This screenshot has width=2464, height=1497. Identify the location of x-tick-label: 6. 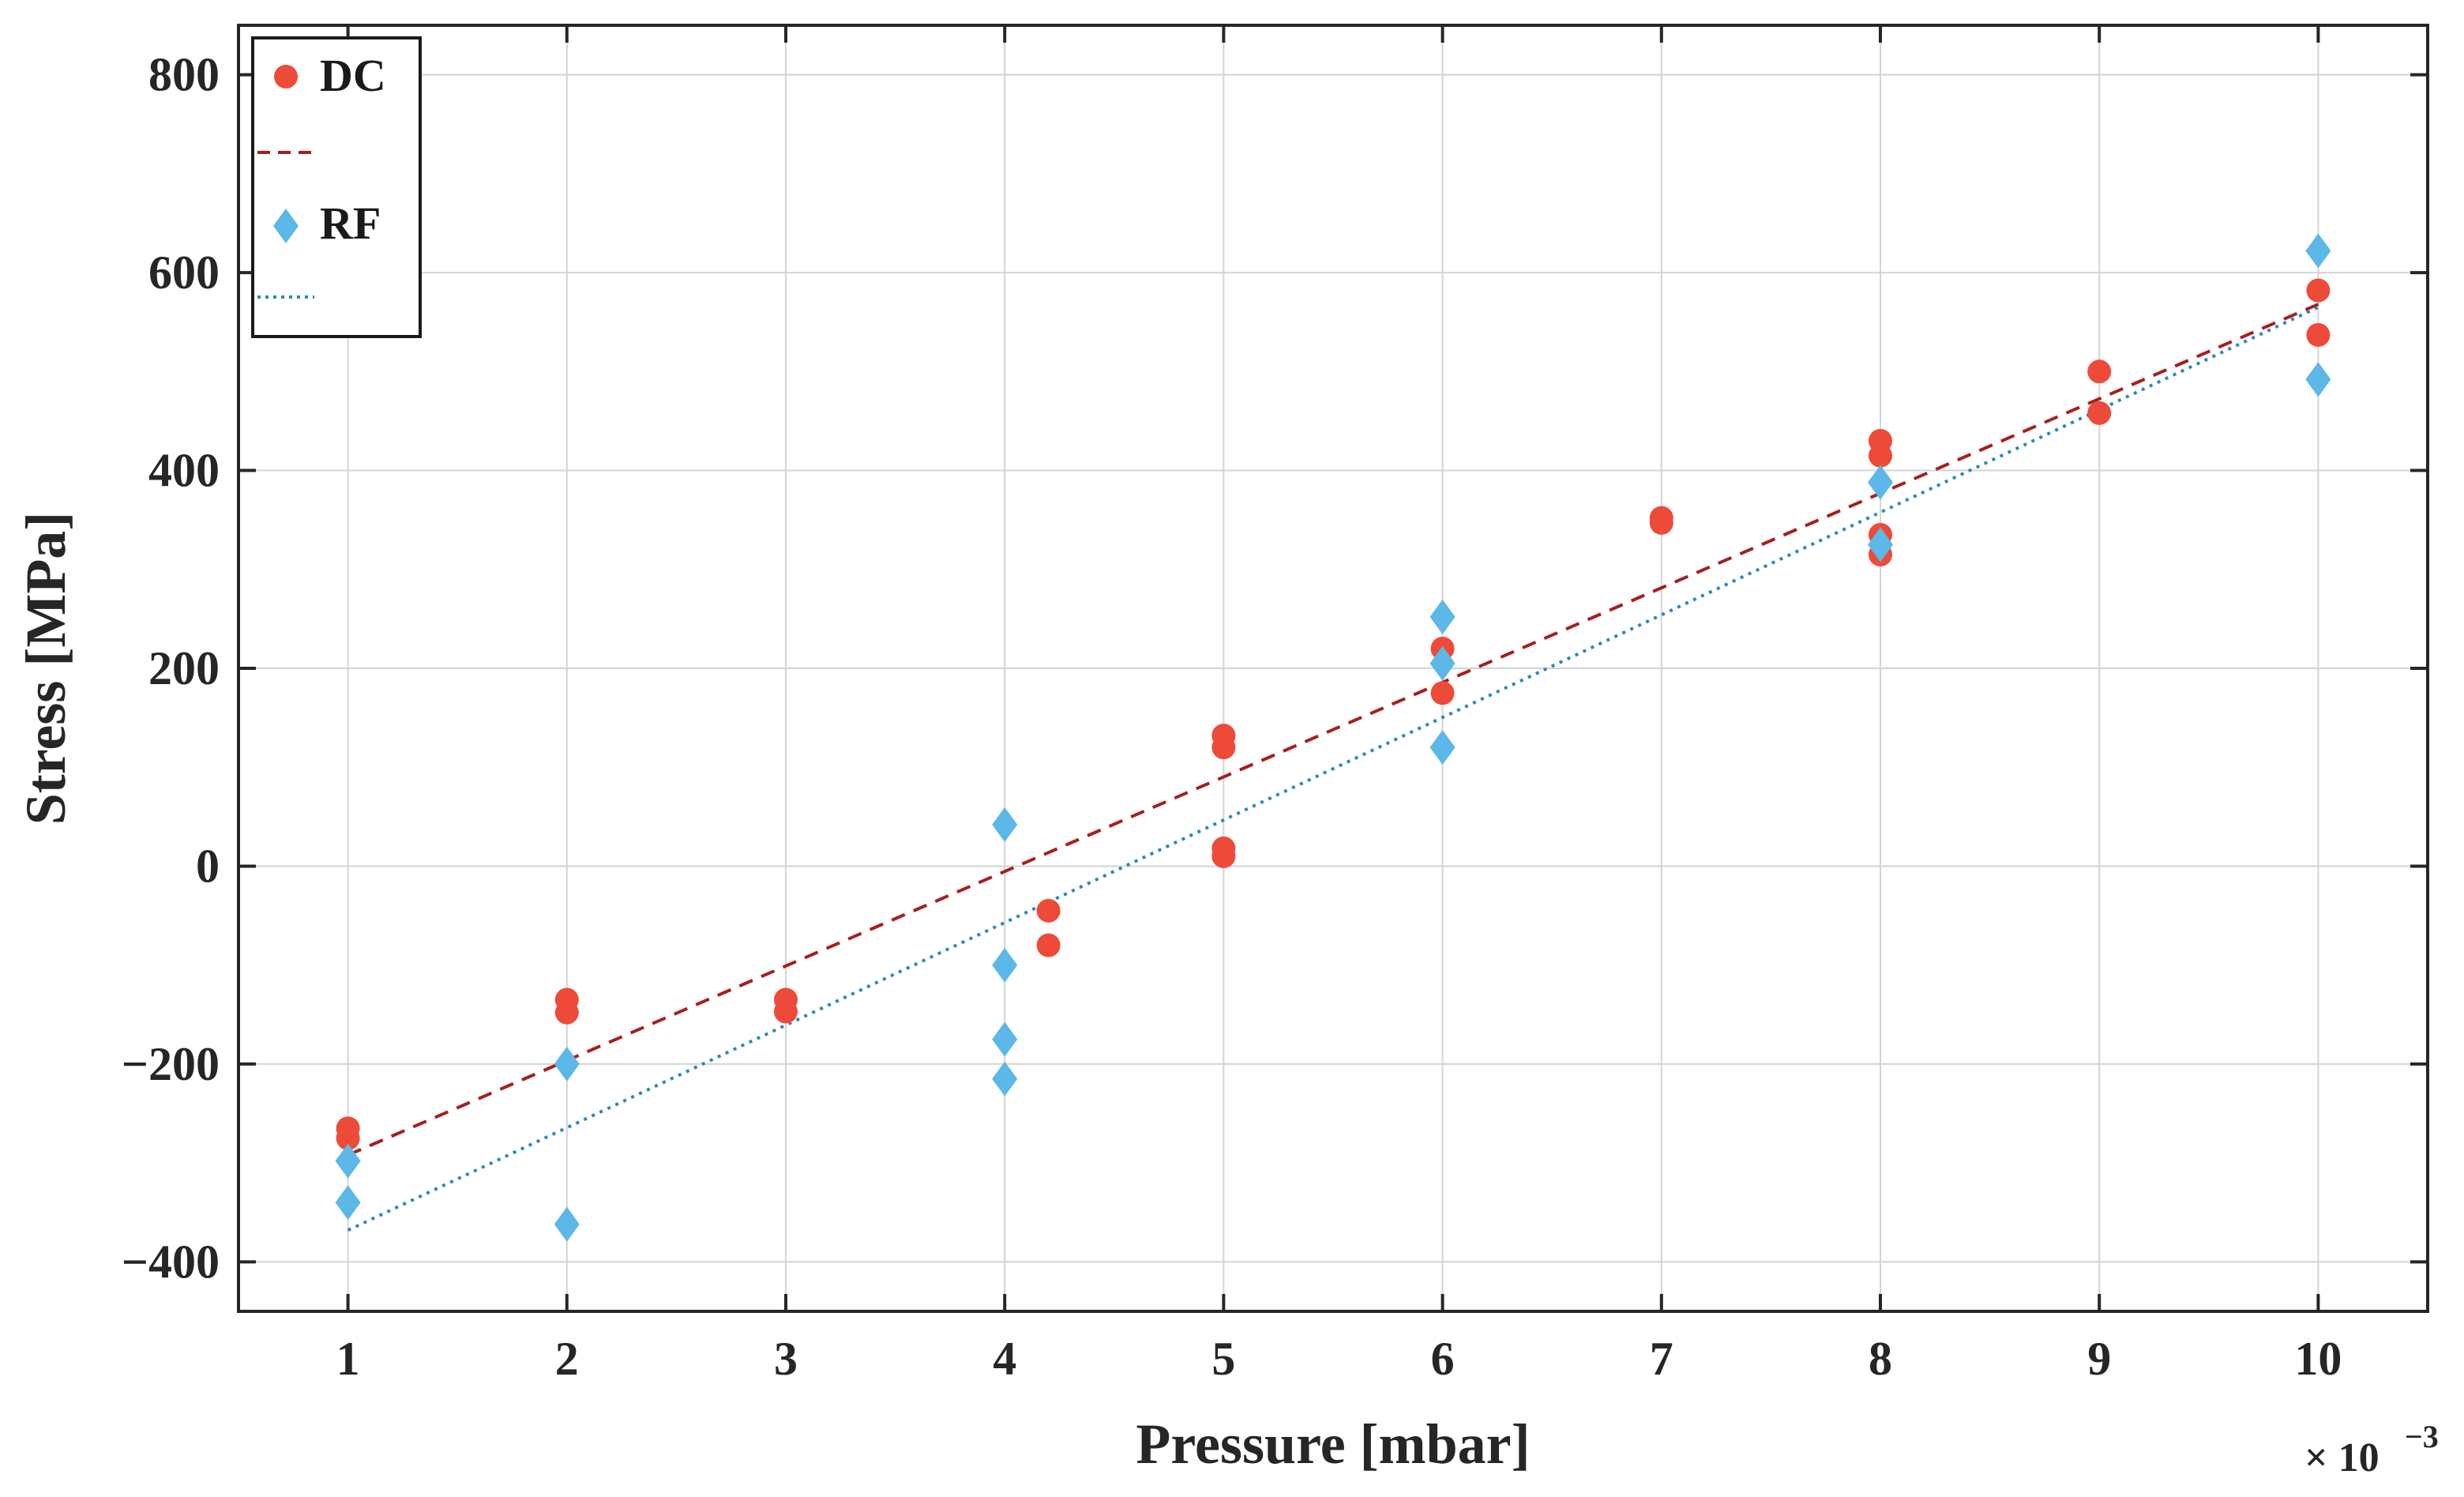
(1443, 1359).